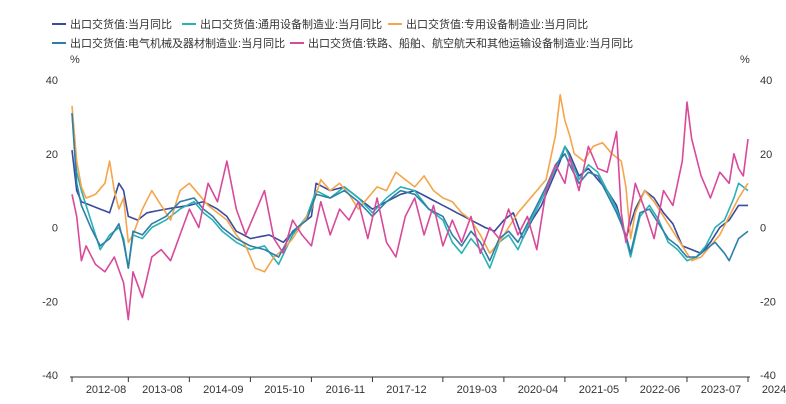  Describe the element at coordinates (50, 228) in the screenshot. I see `left-y-axis-ticks: 40 20 0 -20 -40` at that location.